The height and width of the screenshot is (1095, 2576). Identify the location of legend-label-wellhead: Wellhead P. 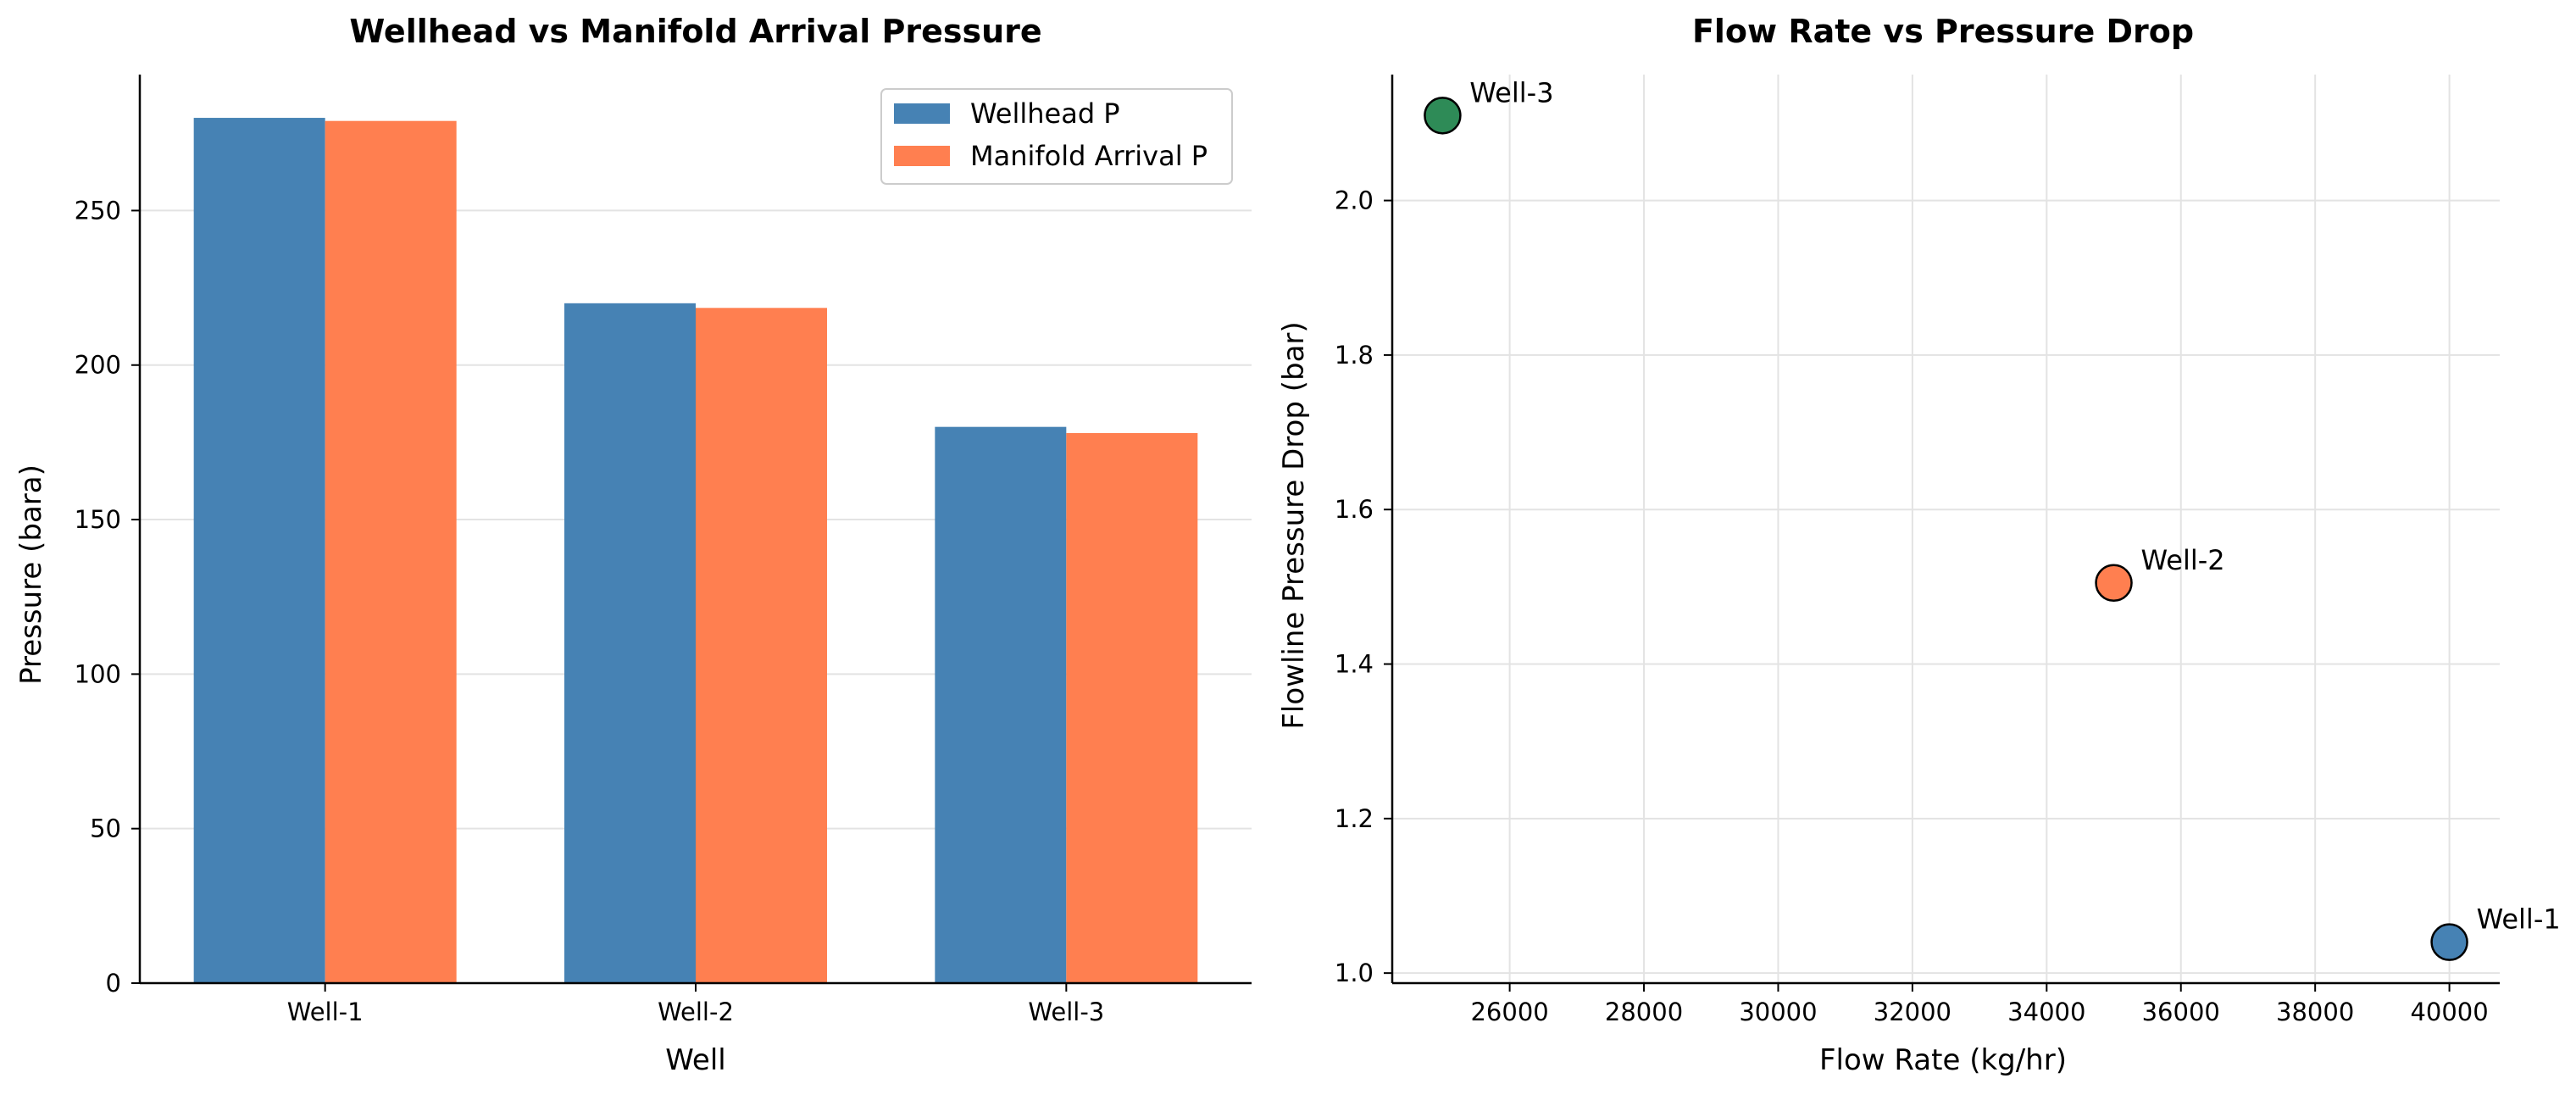
(1045, 113).